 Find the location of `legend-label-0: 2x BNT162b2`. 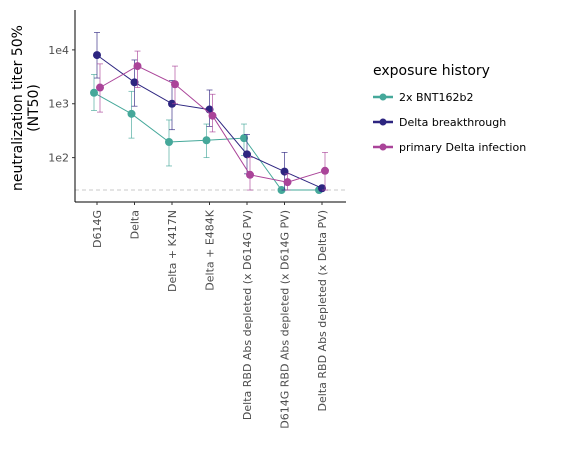

legend-label-0: 2x BNT162b2 is located at coordinates (436, 97).